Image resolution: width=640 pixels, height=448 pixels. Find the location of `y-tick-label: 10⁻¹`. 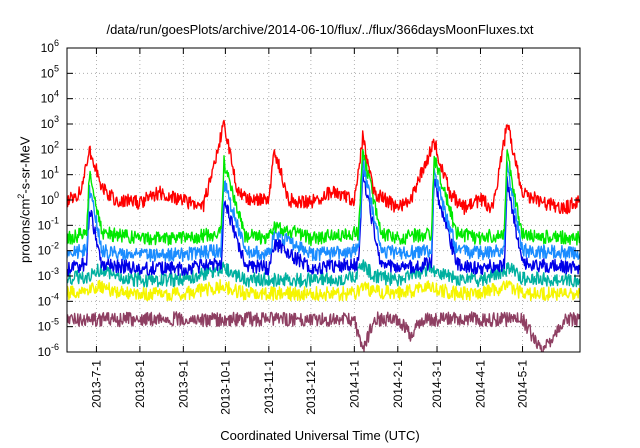

y-tick-label: 10⁻¹ is located at coordinates (48, 223).